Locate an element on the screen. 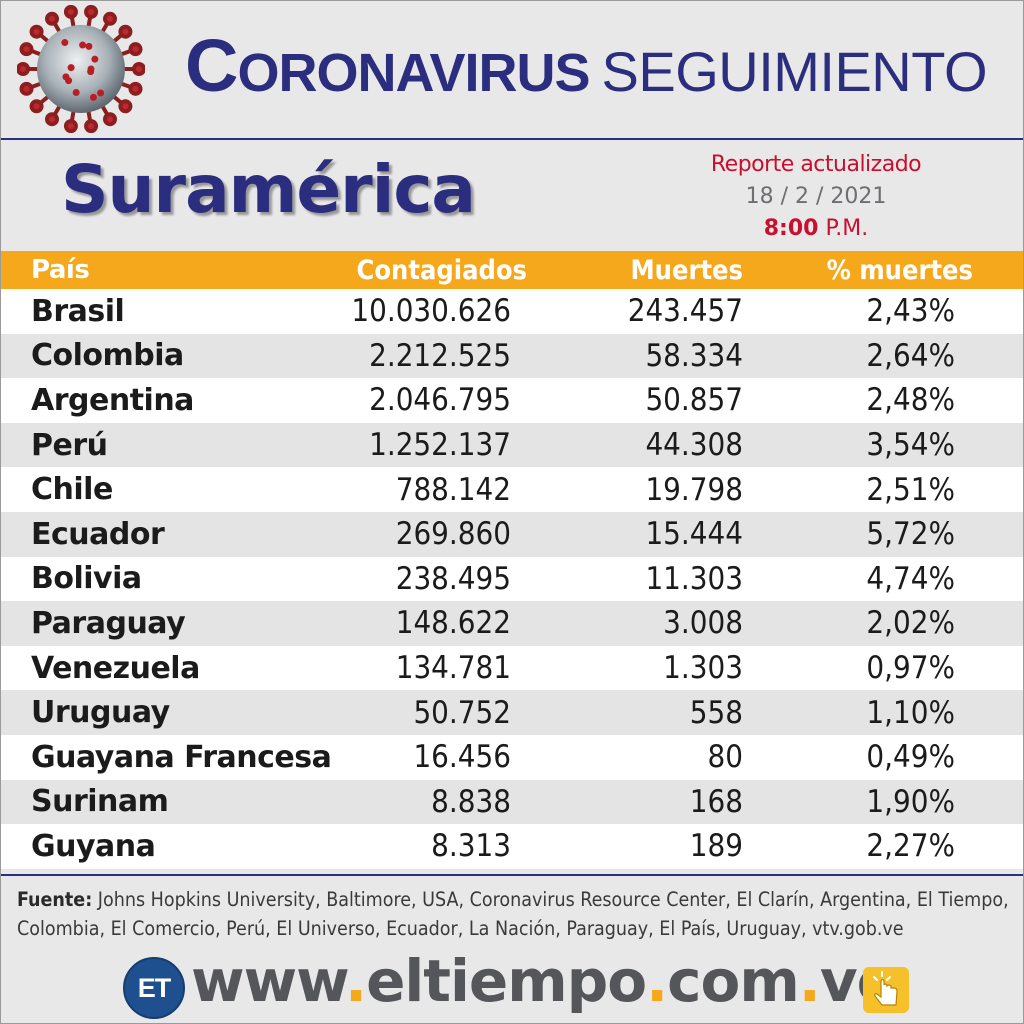 The image size is (1024, 1024). deaths-cell: 189 is located at coordinates (716, 846).